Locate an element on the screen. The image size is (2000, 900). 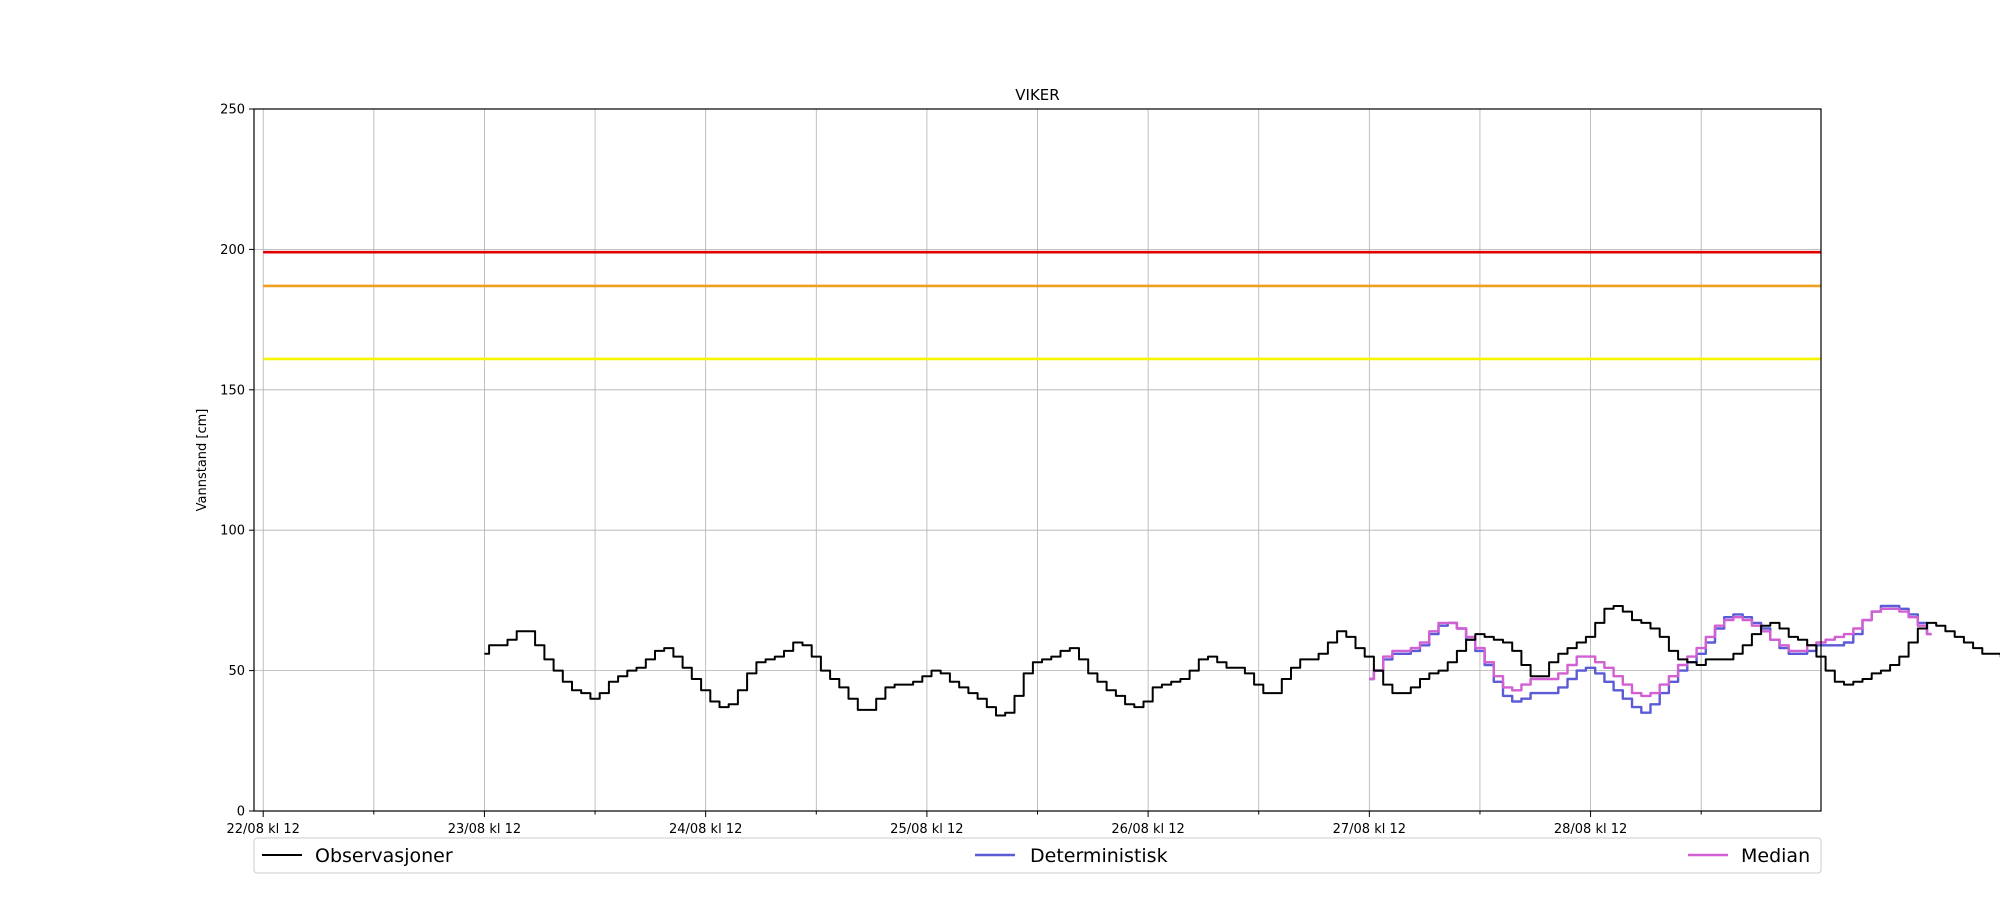
legend: Observasjoner Deterministisk Median is located at coordinates (1037, 855).